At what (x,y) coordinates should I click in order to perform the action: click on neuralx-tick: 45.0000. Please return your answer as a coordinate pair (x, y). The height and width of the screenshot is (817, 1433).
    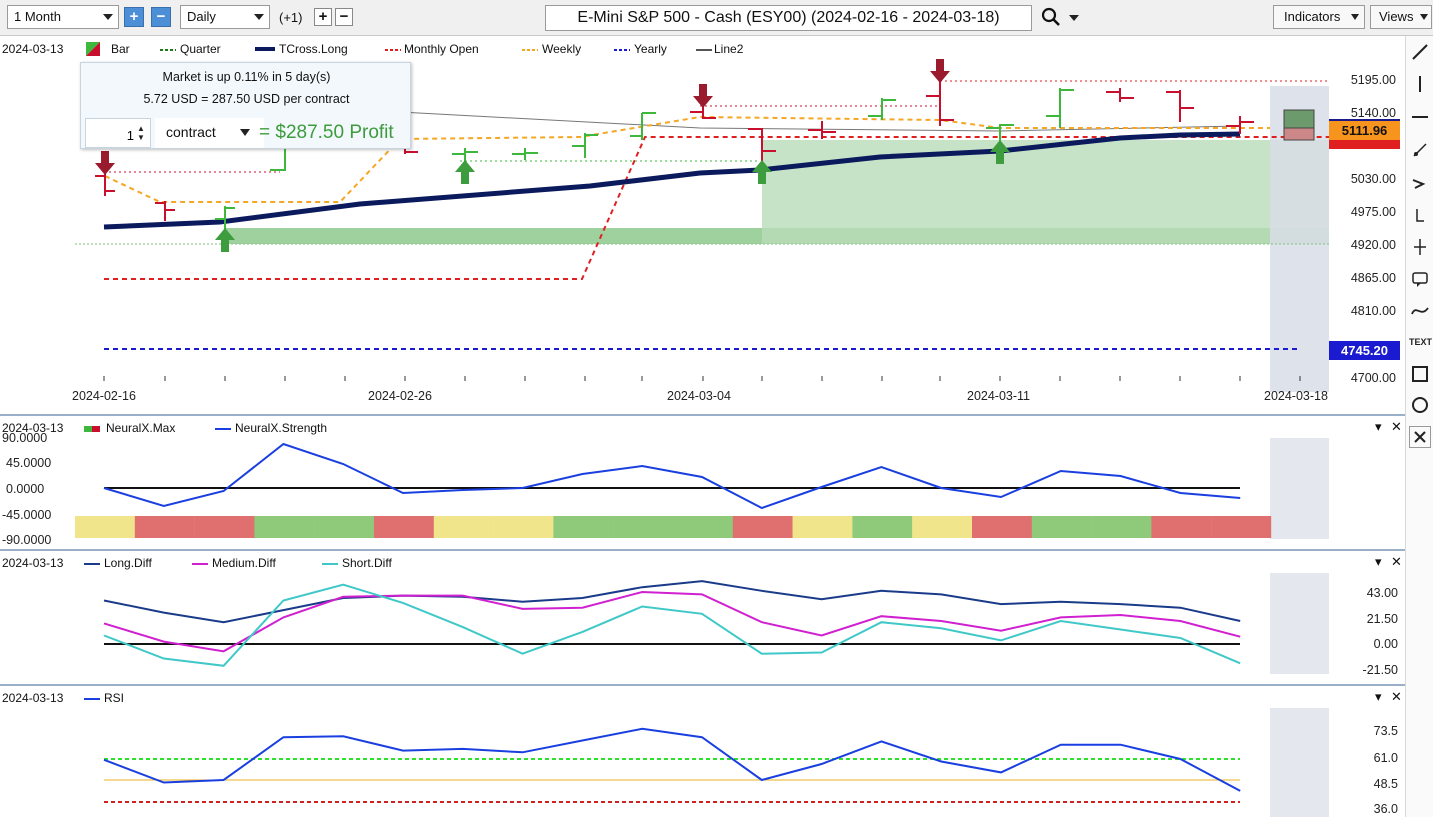
    Looking at the image, I should click on (29, 463).